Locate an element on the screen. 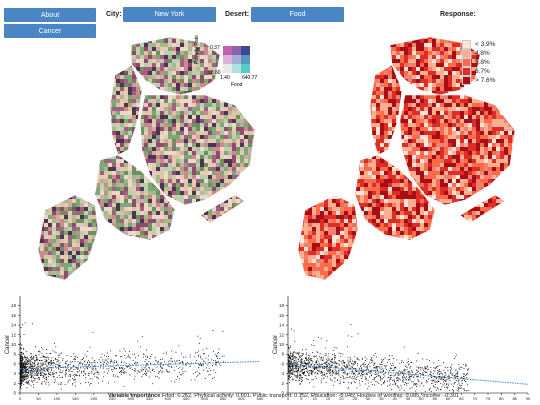  desert-select: Food is located at coordinates (297, 14).